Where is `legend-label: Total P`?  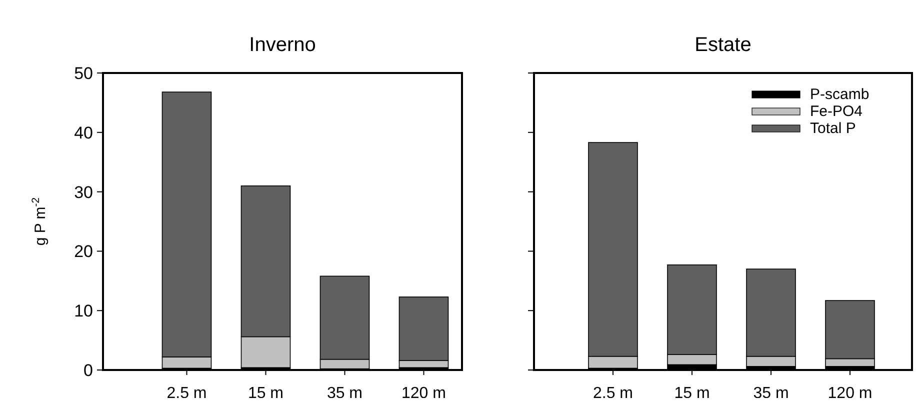
legend-label: Total P is located at coordinates (833, 128).